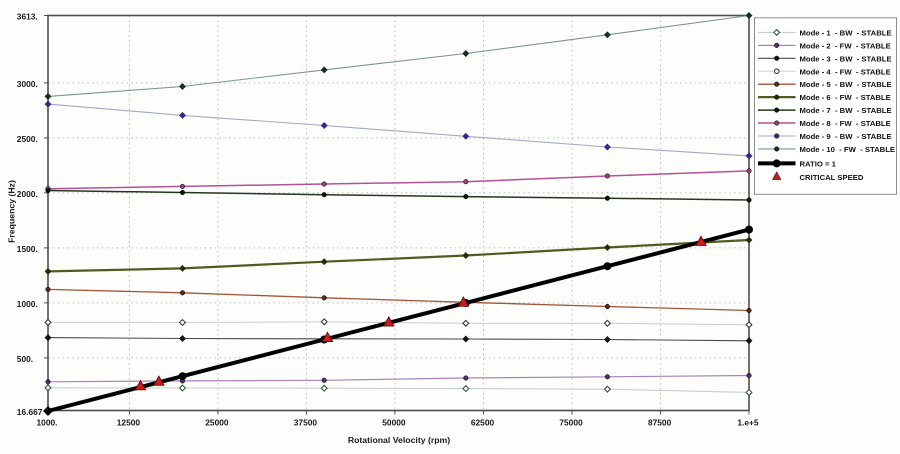 This screenshot has height=454, width=900. I want to click on svg-text: 500., so click(25, 359).